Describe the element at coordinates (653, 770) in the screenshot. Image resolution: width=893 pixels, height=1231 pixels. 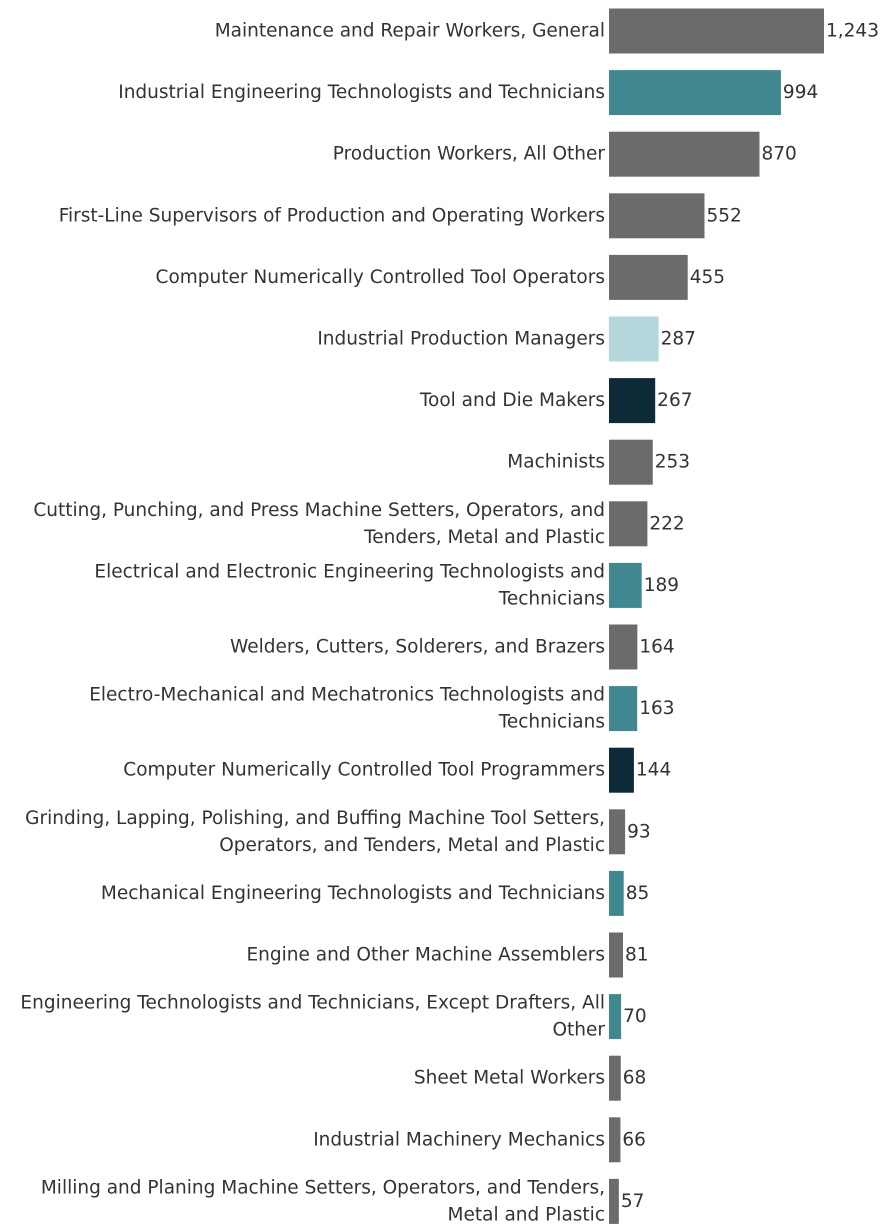
I see `value-label: 144` at that location.